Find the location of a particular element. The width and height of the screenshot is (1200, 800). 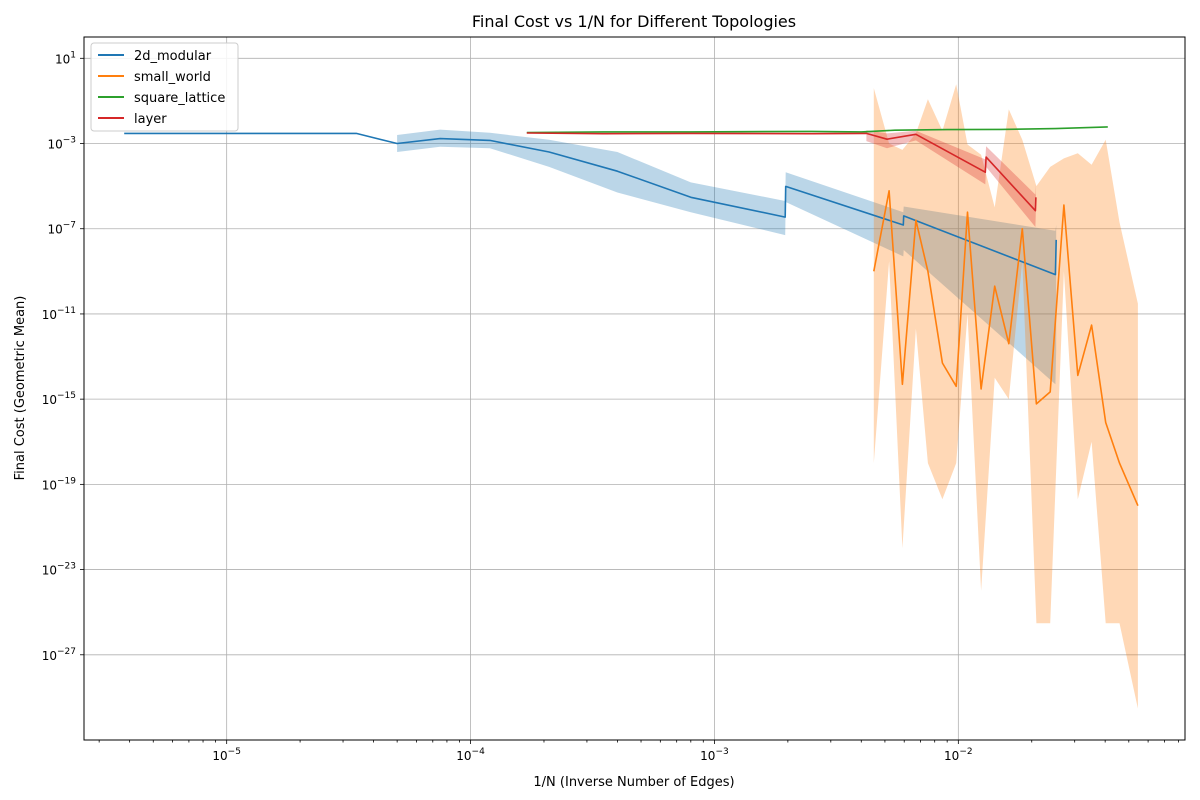

y-tick-label: 10⁻¹⁵ is located at coordinates (59, 399).